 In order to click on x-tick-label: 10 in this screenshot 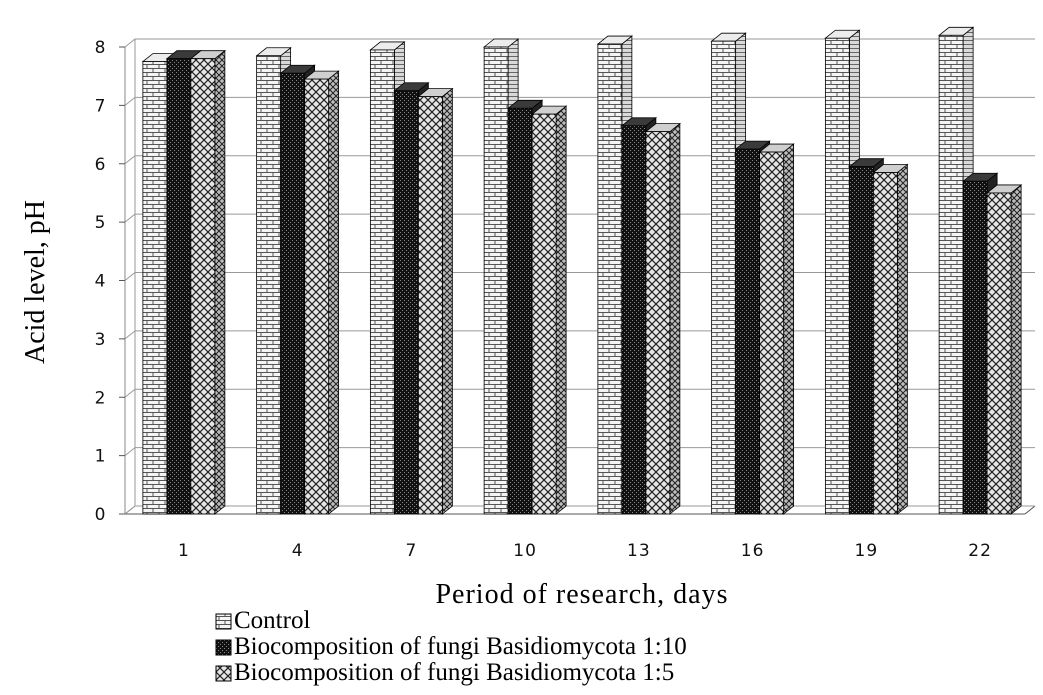, I will do `click(525, 551)`.